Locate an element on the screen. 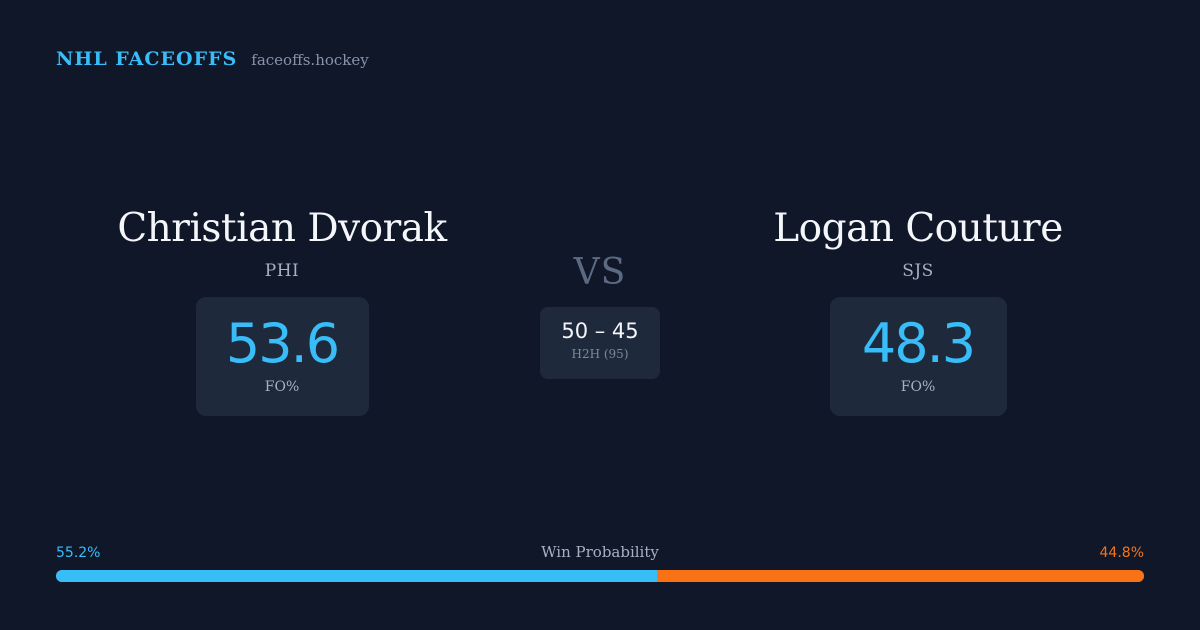 This screenshot has height=630, width=1200. win-probability-bar is located at coordinates (600, 576).